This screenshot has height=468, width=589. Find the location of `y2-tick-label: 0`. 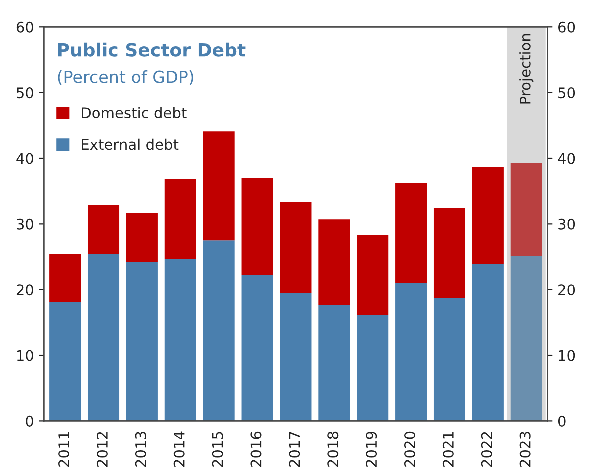

y2-tick-label: 0 is located at coordinates (562, 421).